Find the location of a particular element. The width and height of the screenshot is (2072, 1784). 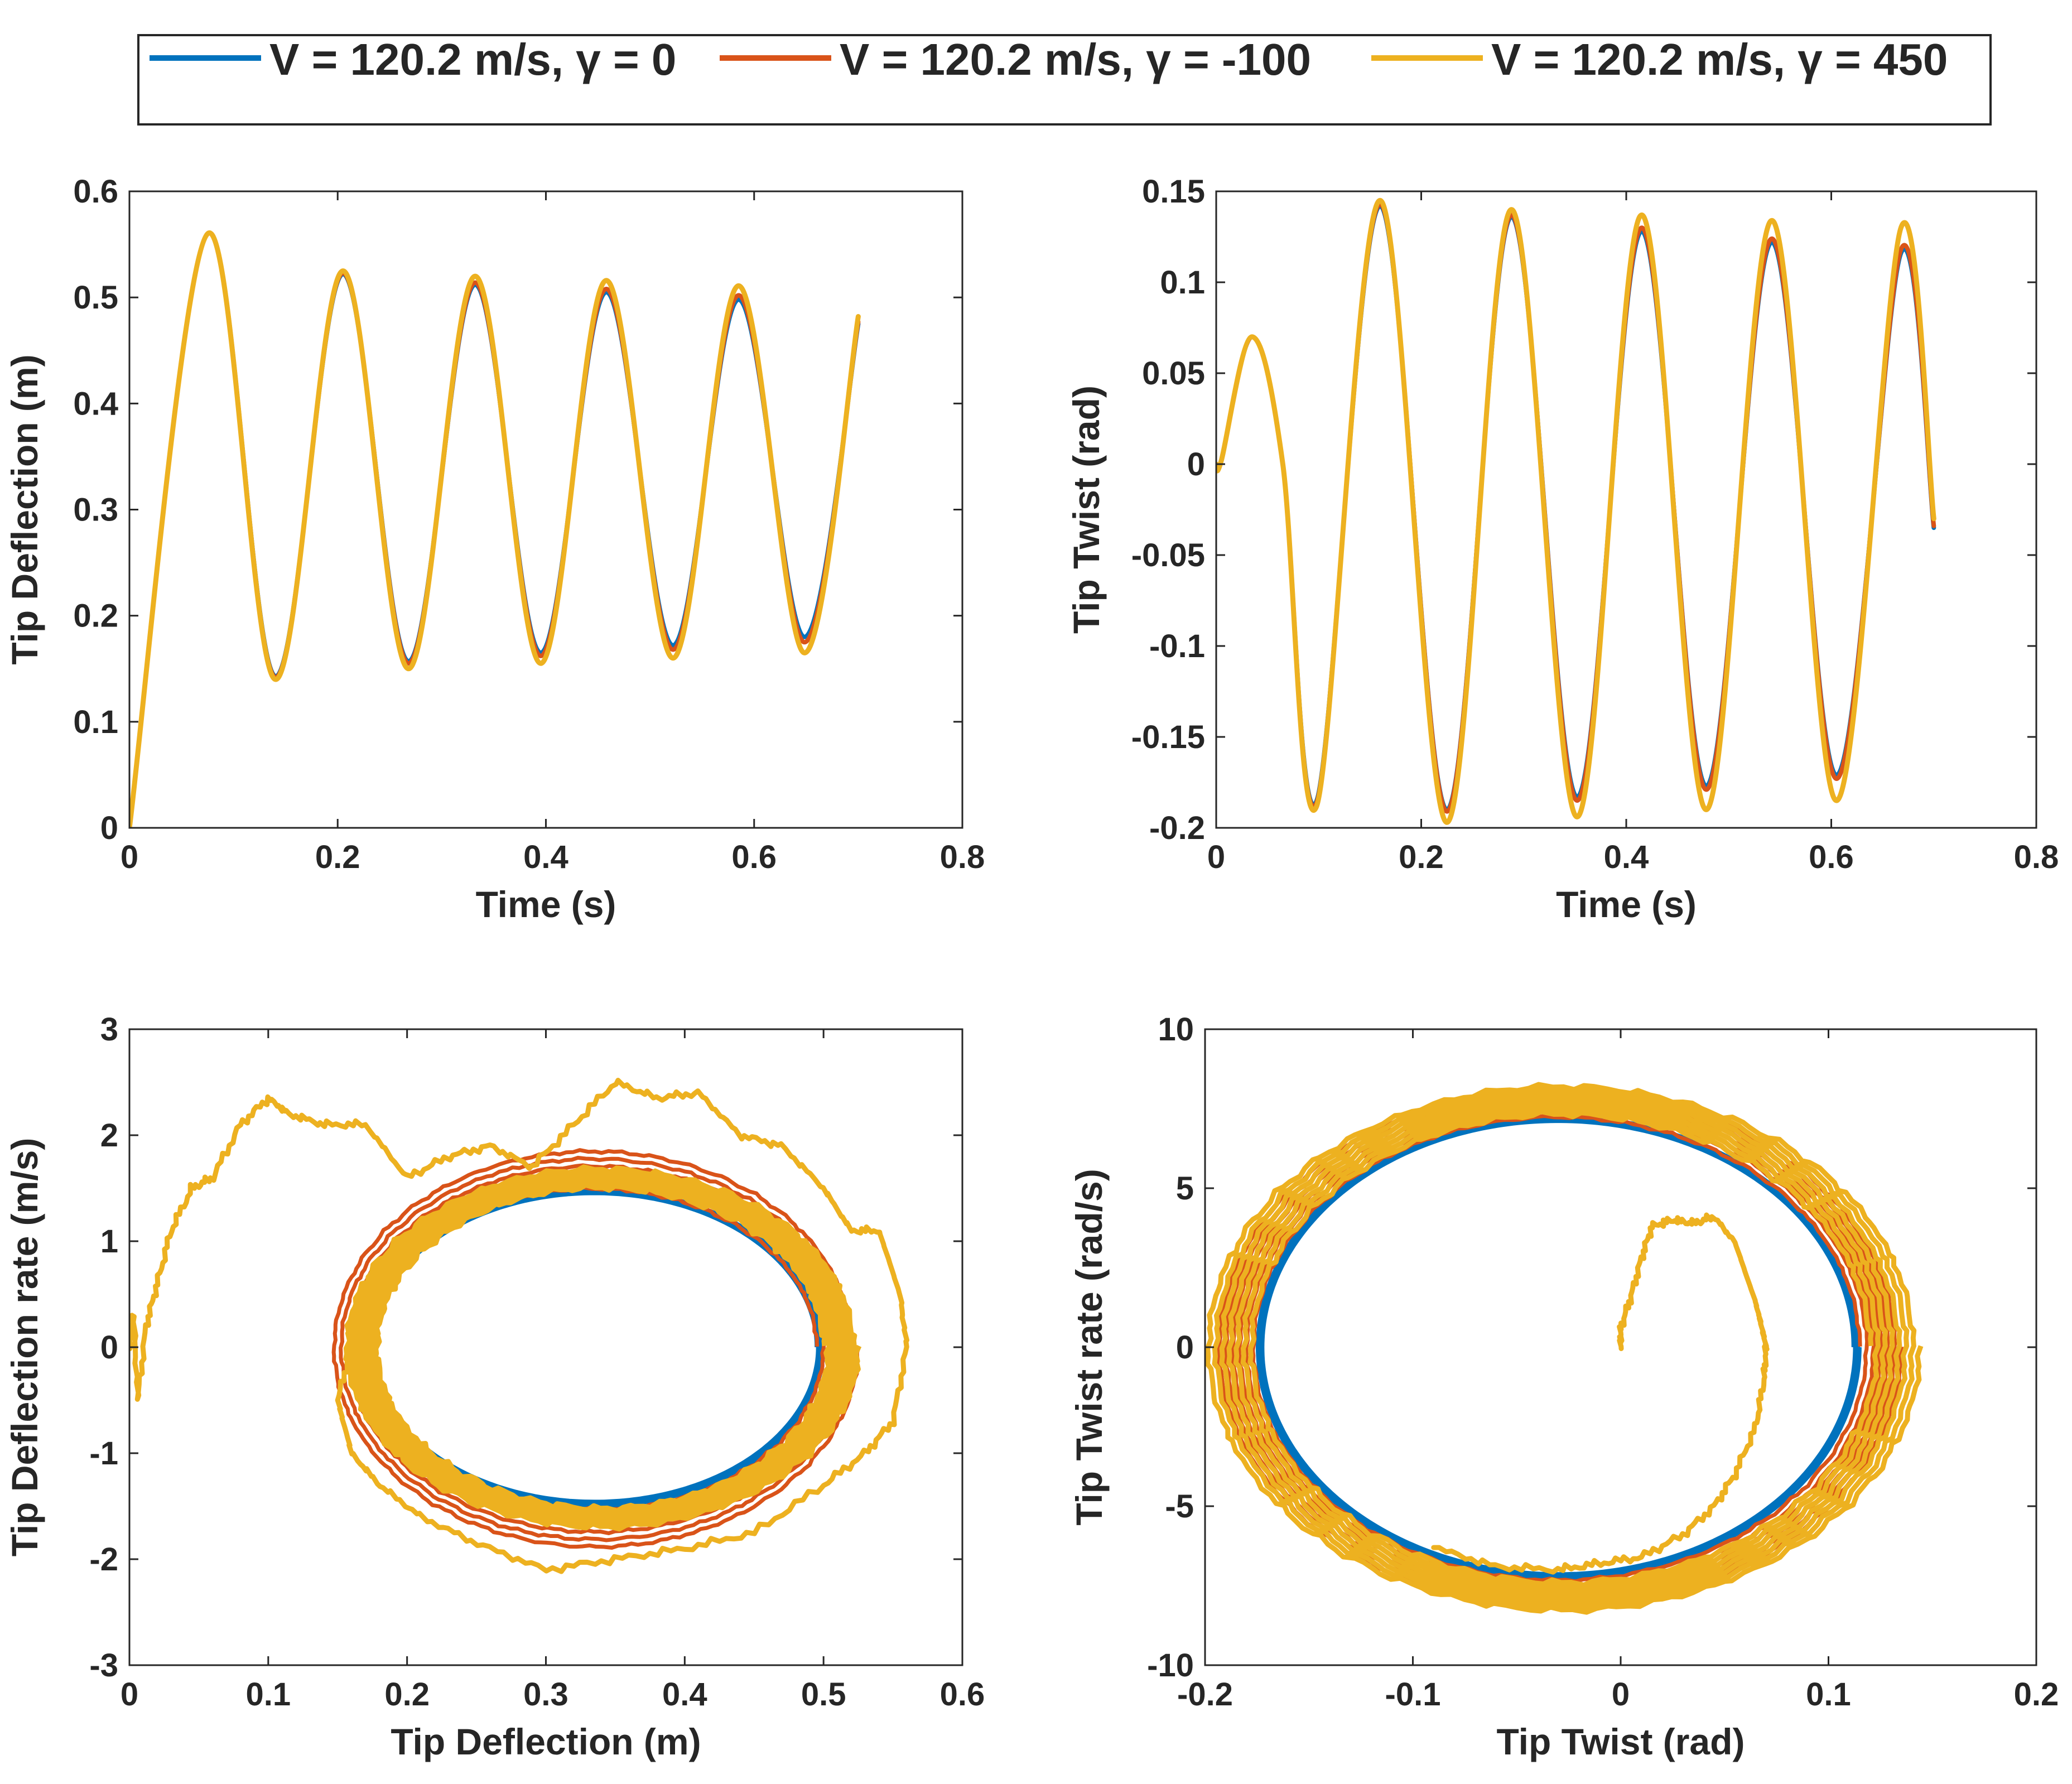

y-tick-label: -5 is located at coordinates (1179, 1506).